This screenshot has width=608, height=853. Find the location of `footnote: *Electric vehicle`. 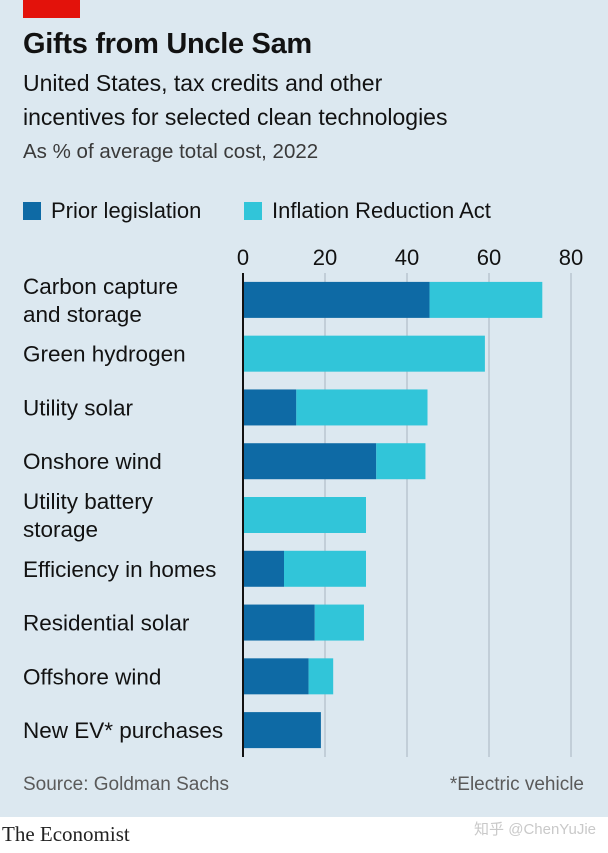

footnote: *Electric vehicle is located at coordinates (516, 784).